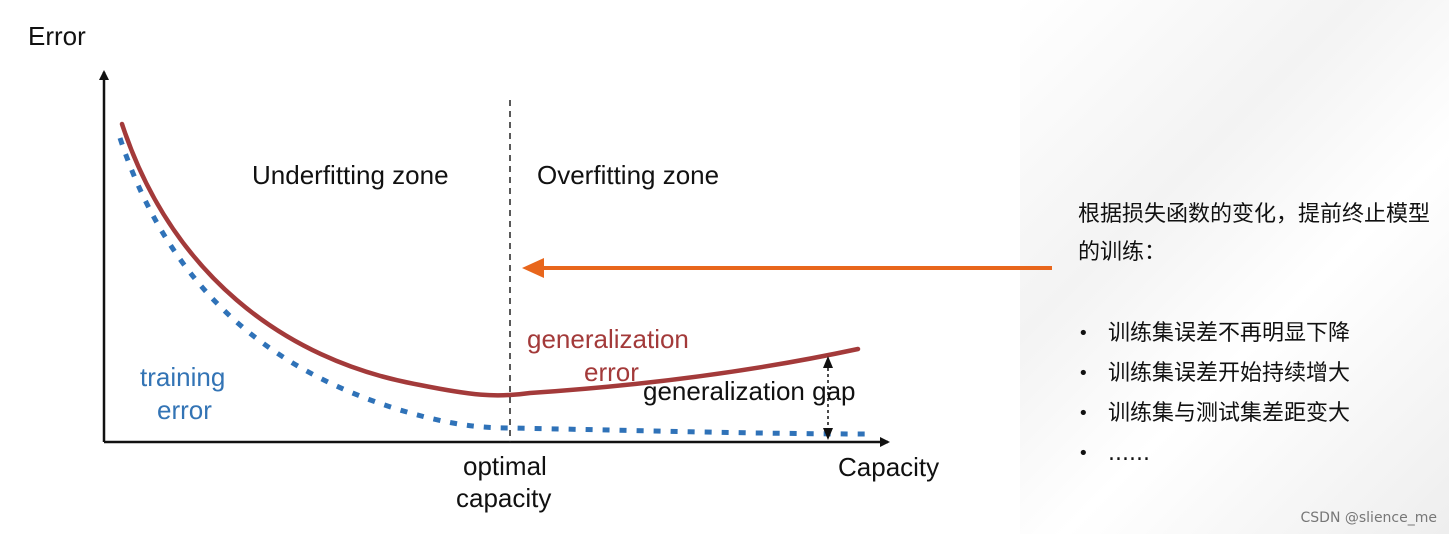 The image size is (1449, 534). What do you see at coordinates (1258, 414) in the screenshot?
I see `notes-item: 训练集与测试集差距变大` at bounding box center [1258, 414].